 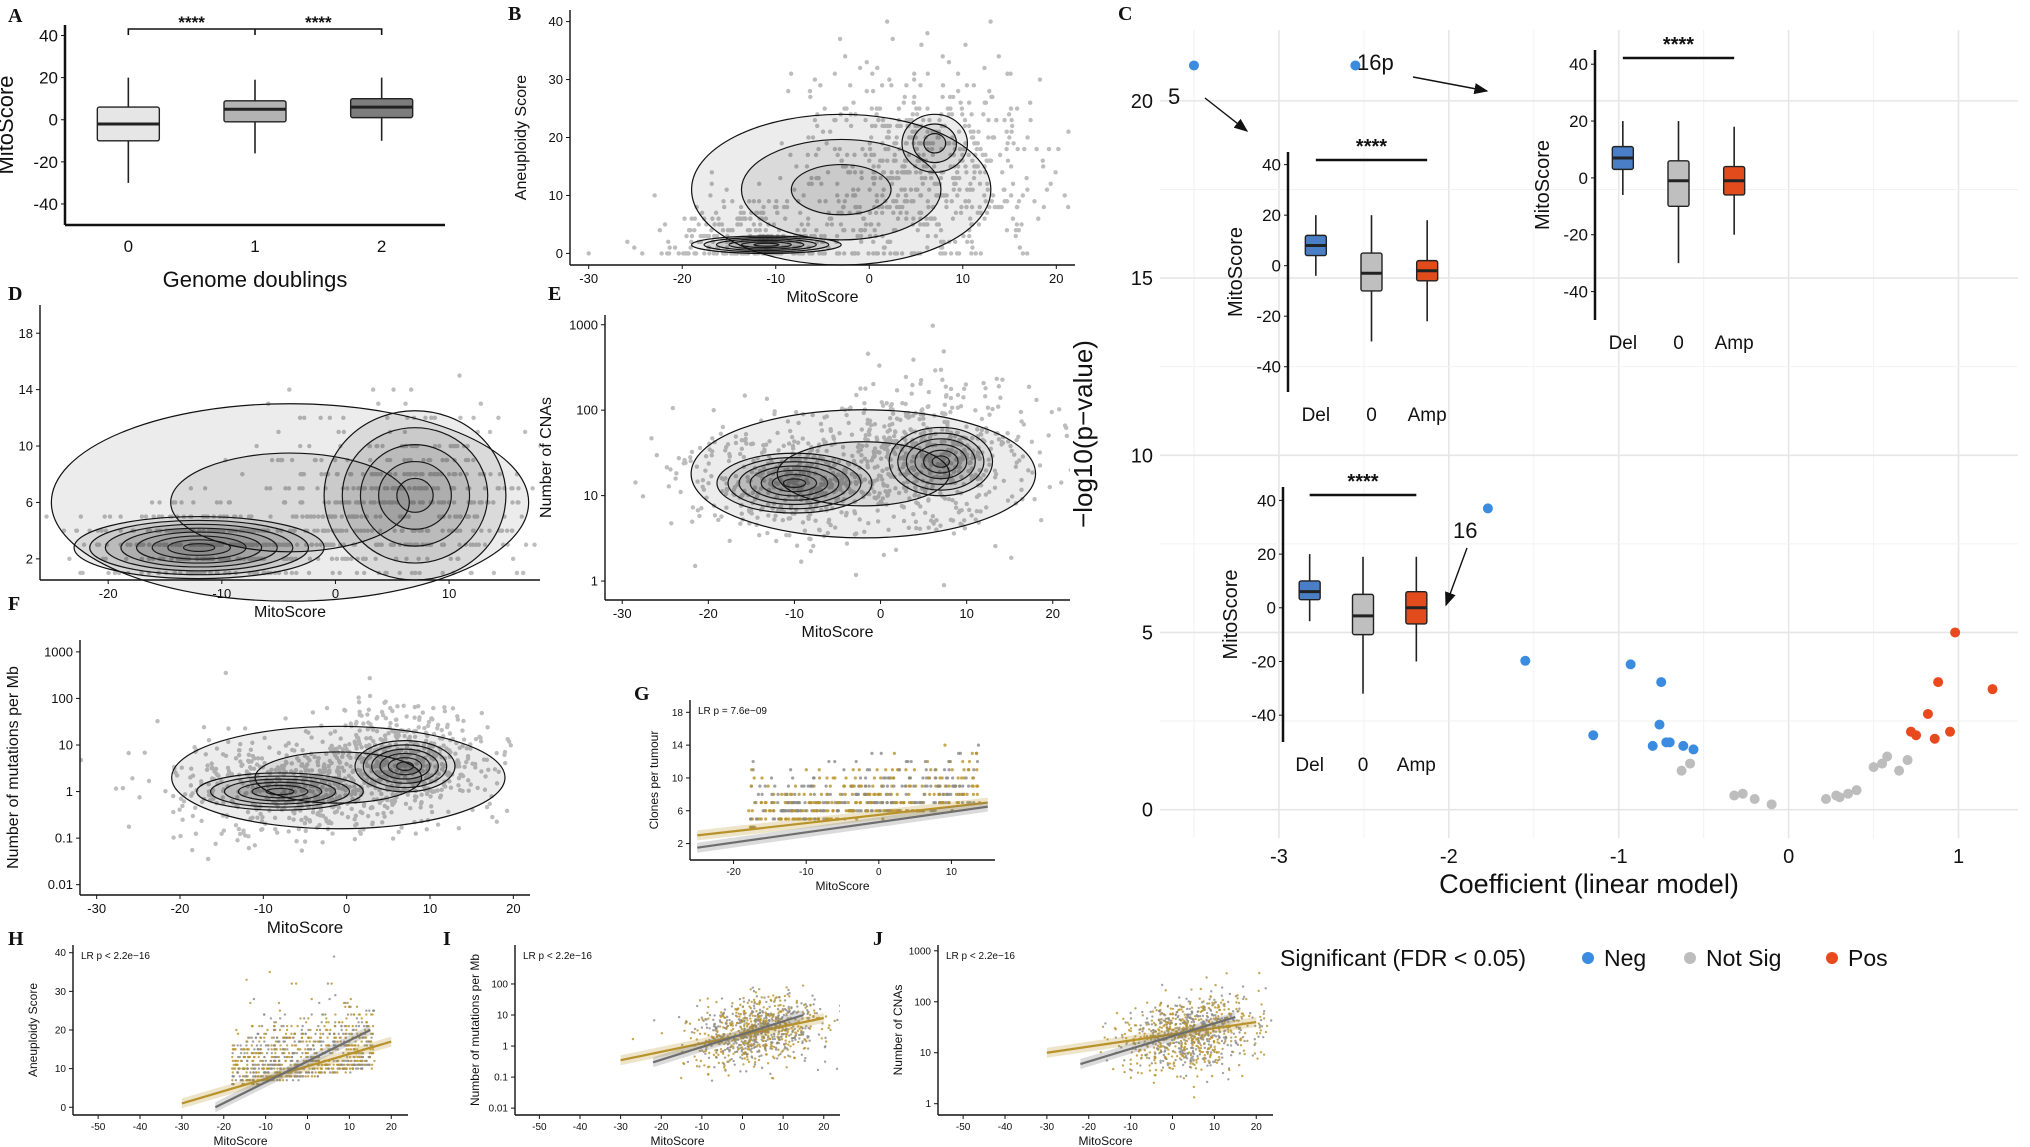 I want to click on y-tick-label: 10, so click(x=1142, y=456).